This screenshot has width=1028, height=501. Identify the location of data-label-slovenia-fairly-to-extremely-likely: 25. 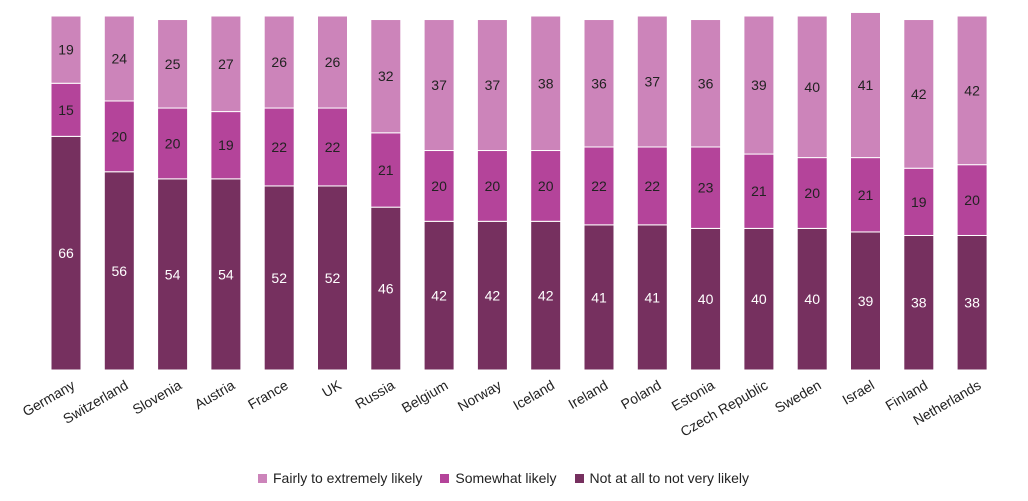
(173, 64).